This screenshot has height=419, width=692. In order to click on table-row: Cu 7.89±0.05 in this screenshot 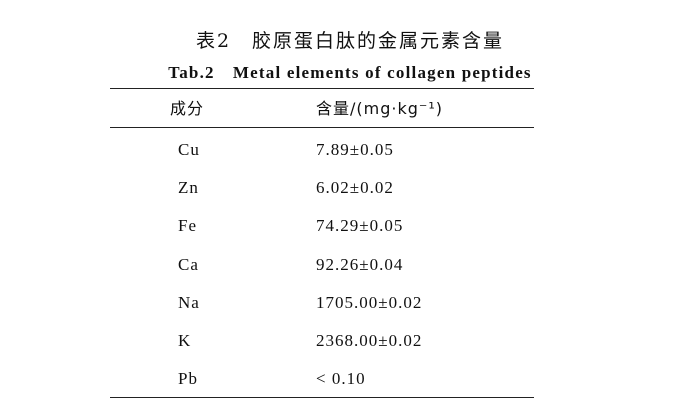, I will do `click(346, 150)`.